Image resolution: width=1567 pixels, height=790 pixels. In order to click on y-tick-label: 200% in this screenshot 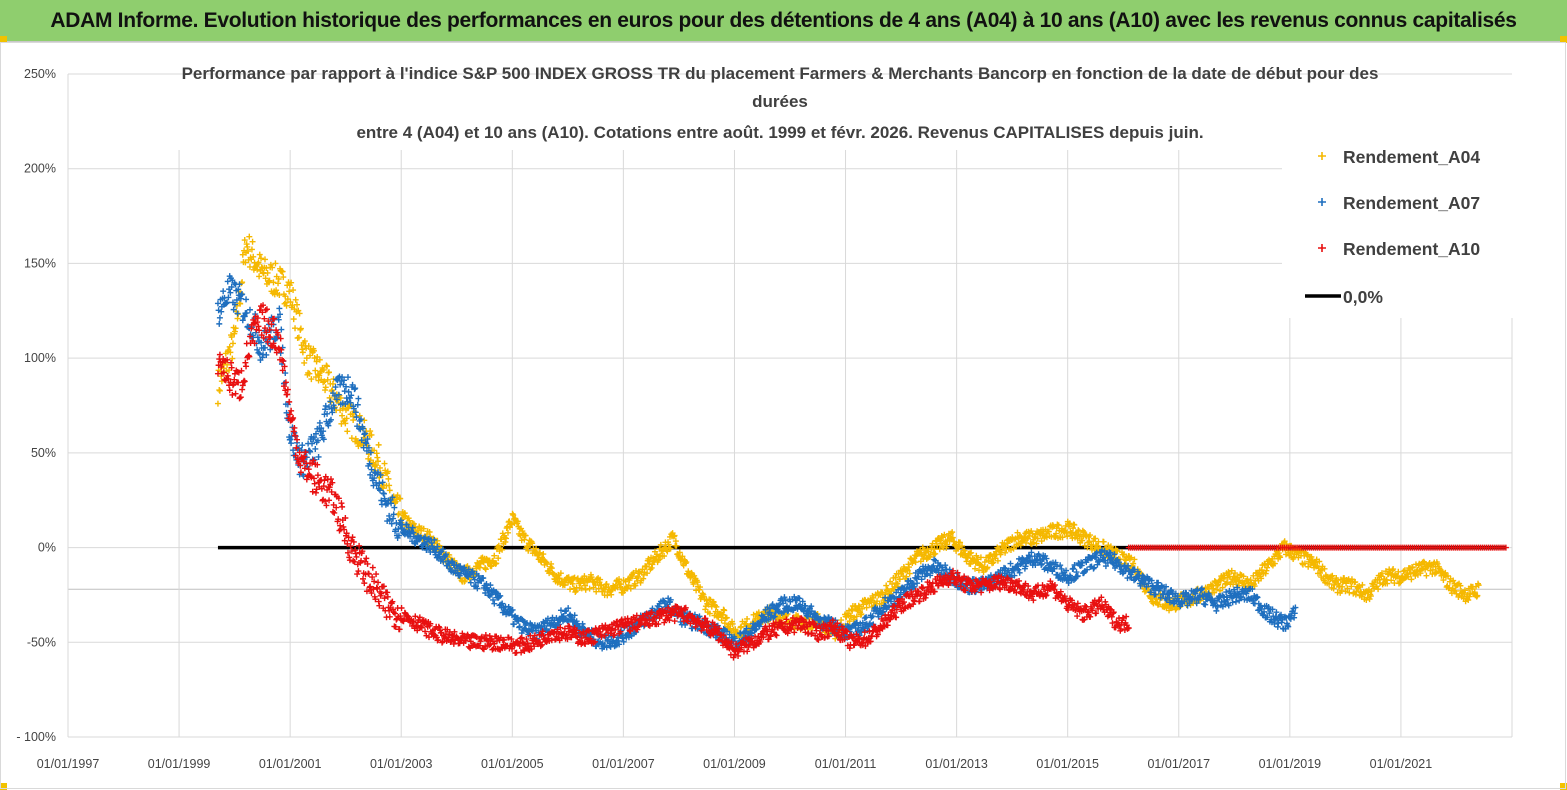, I will do `click(40, 169)`.